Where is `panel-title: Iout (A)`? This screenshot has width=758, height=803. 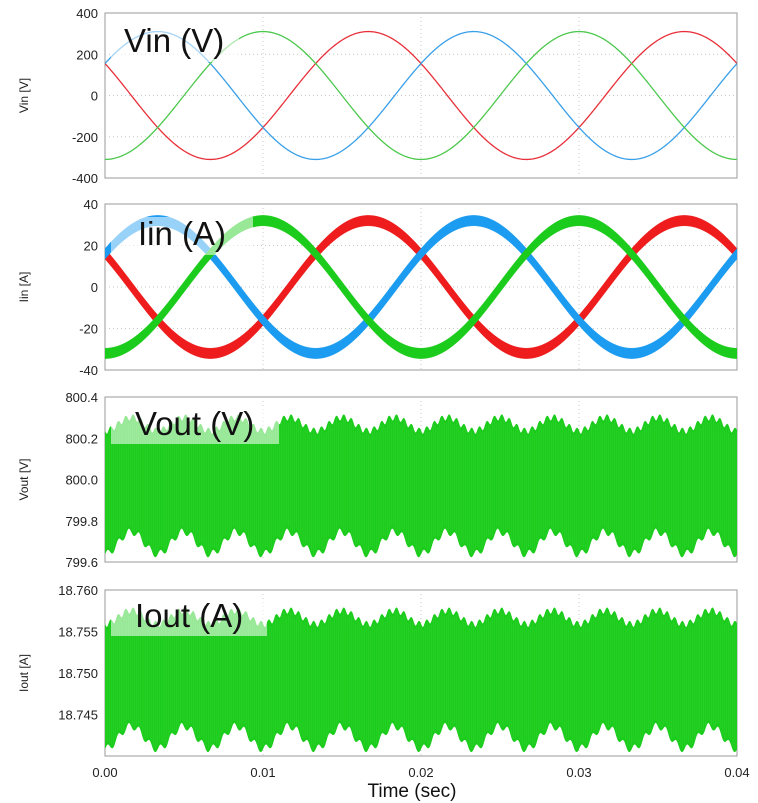 panel-title: Iout (A) is located at coordinates (189, 615).